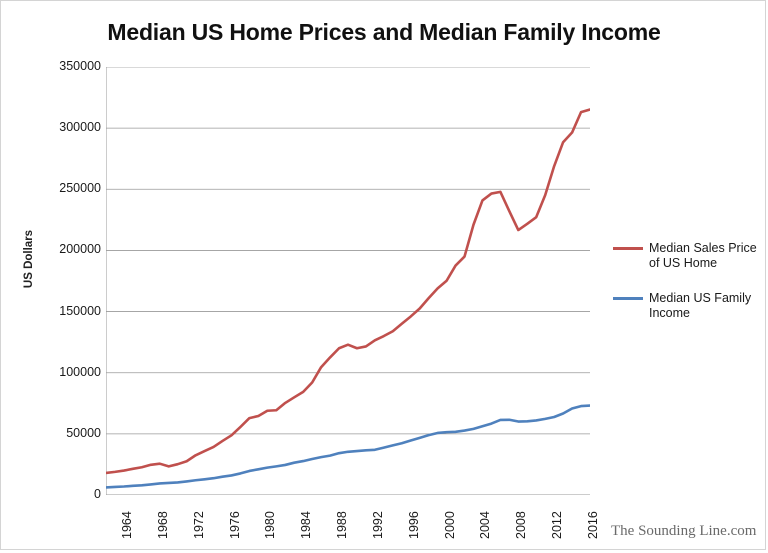 Image resolution: width=768 pixels, height=553 pixels. What do you see at coordinates (306, 525) in the screenshot?
I see `x-tick-label: 1984` at bounding box center [306, 525].